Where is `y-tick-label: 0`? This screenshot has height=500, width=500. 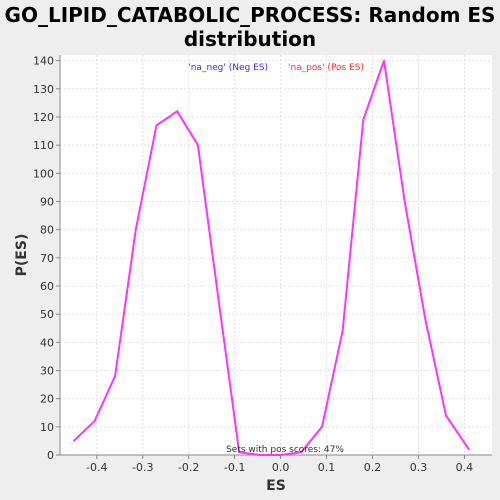 y-tick-label: 0 is located at coordinates (50, 455).